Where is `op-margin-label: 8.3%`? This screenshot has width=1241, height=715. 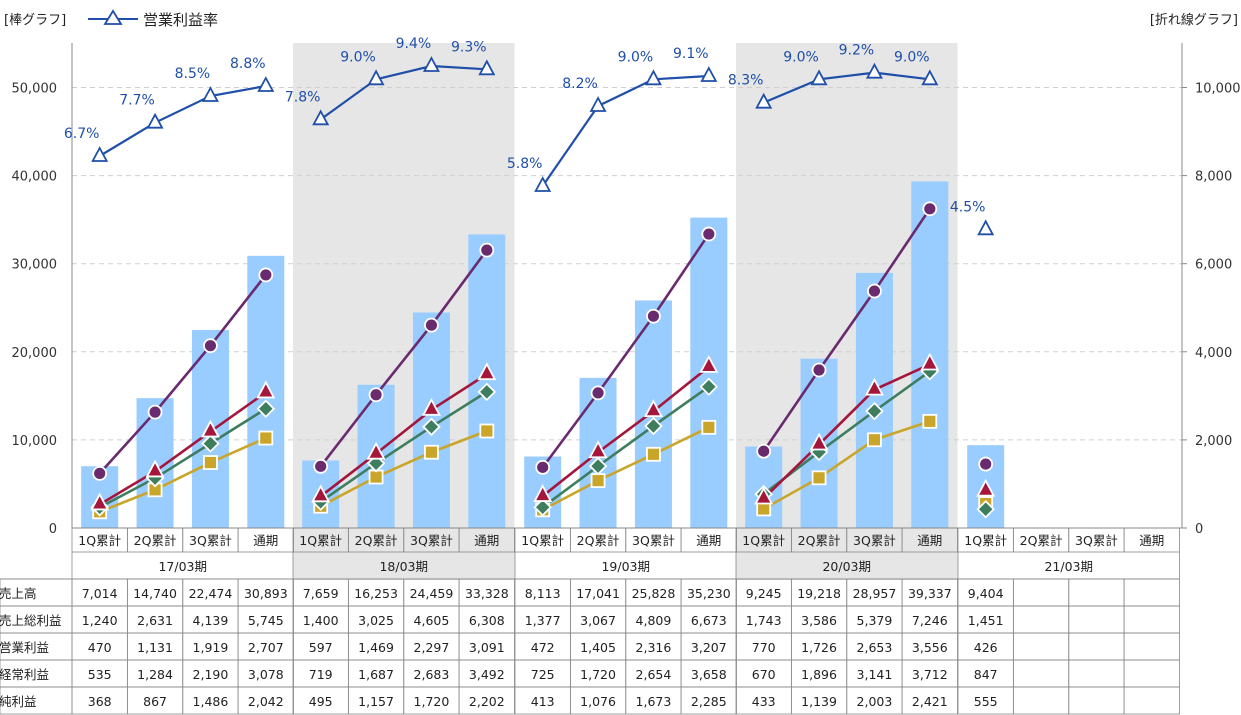 op-margin-label: 8.3% is located at coordinates (746, 81).